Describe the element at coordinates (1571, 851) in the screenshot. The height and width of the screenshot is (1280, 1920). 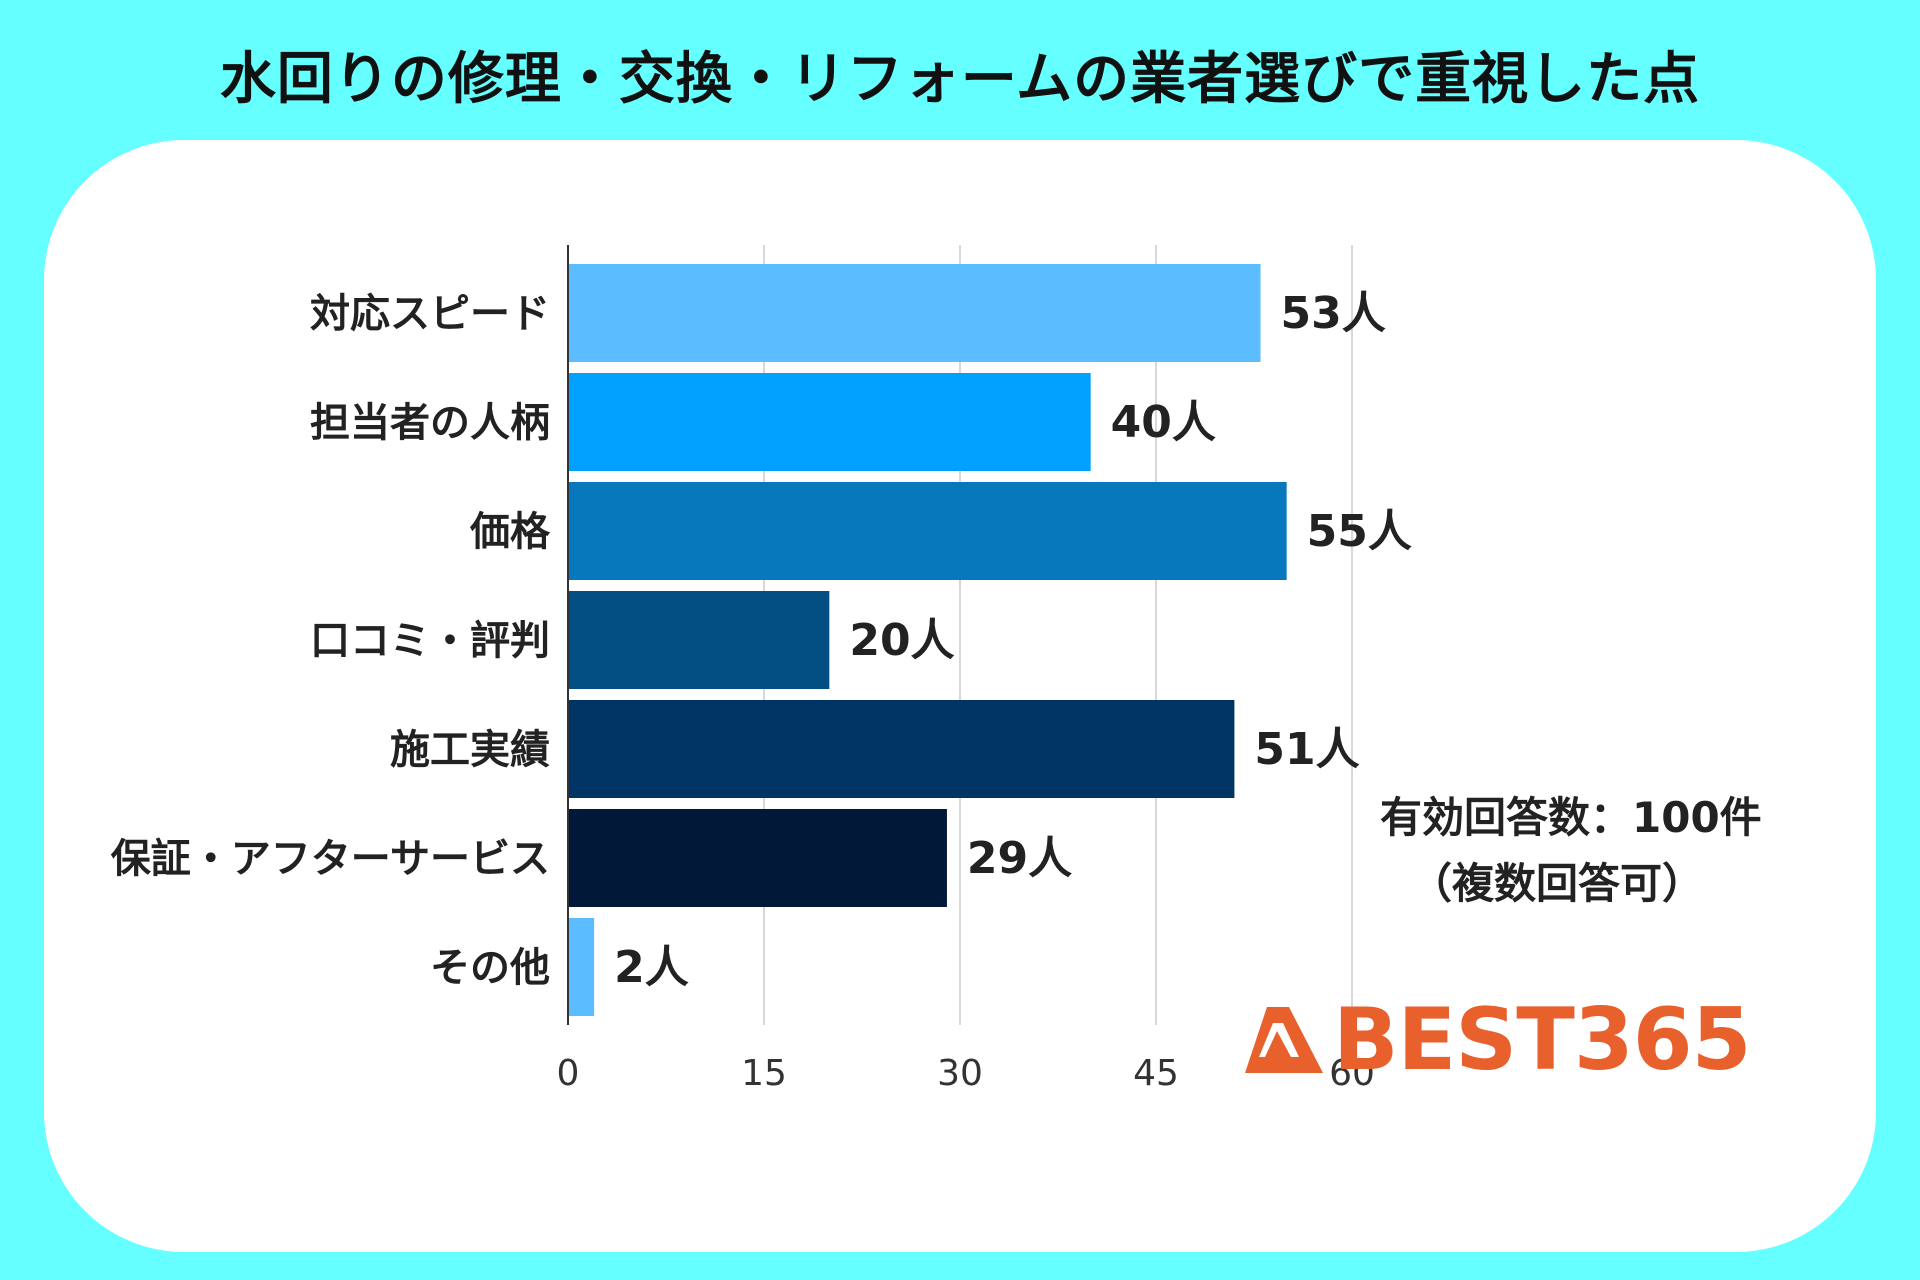
I see `response-note: 有効回答数：100件 （複数回答可）` at that location.